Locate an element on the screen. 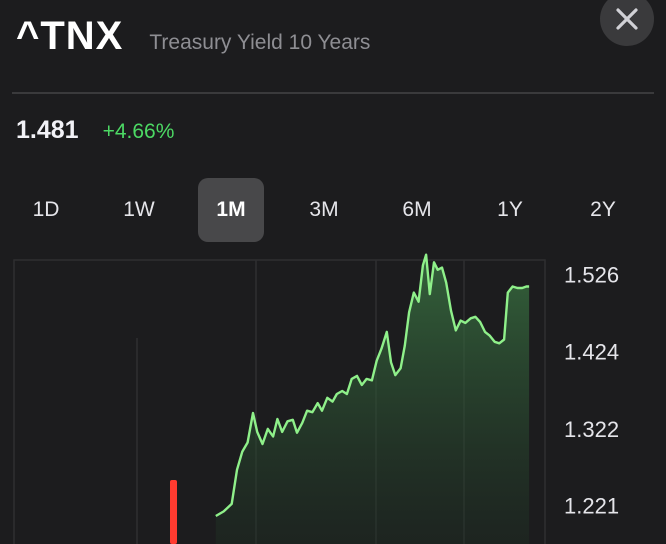  close-icon is located at coordinates (627, 19).